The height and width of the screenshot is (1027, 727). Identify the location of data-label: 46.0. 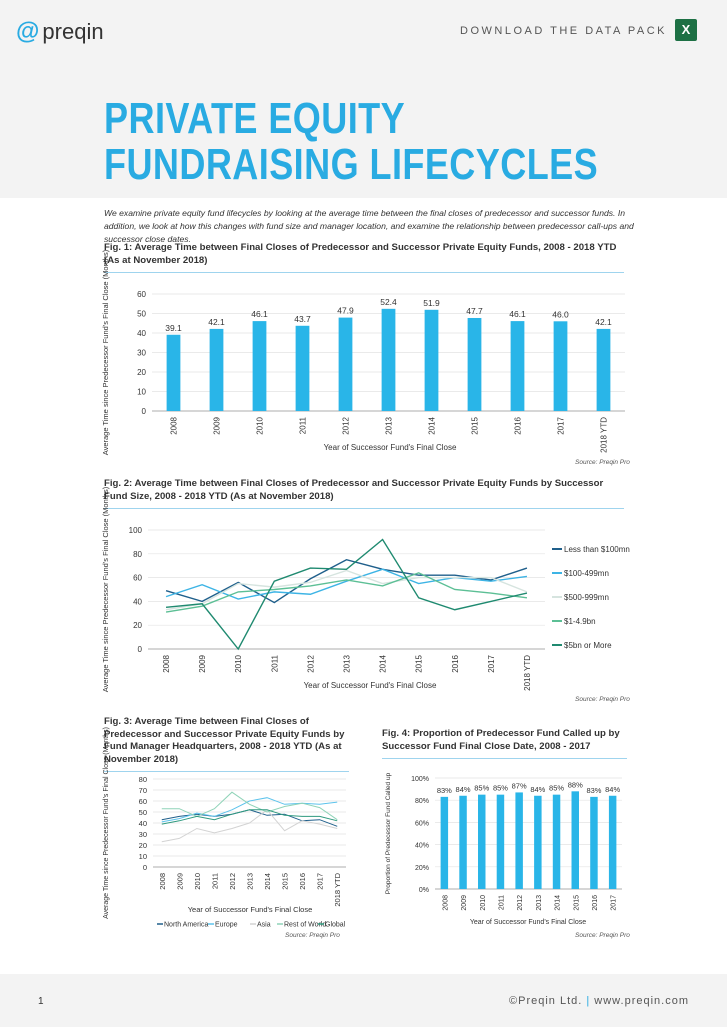
(560, 314).